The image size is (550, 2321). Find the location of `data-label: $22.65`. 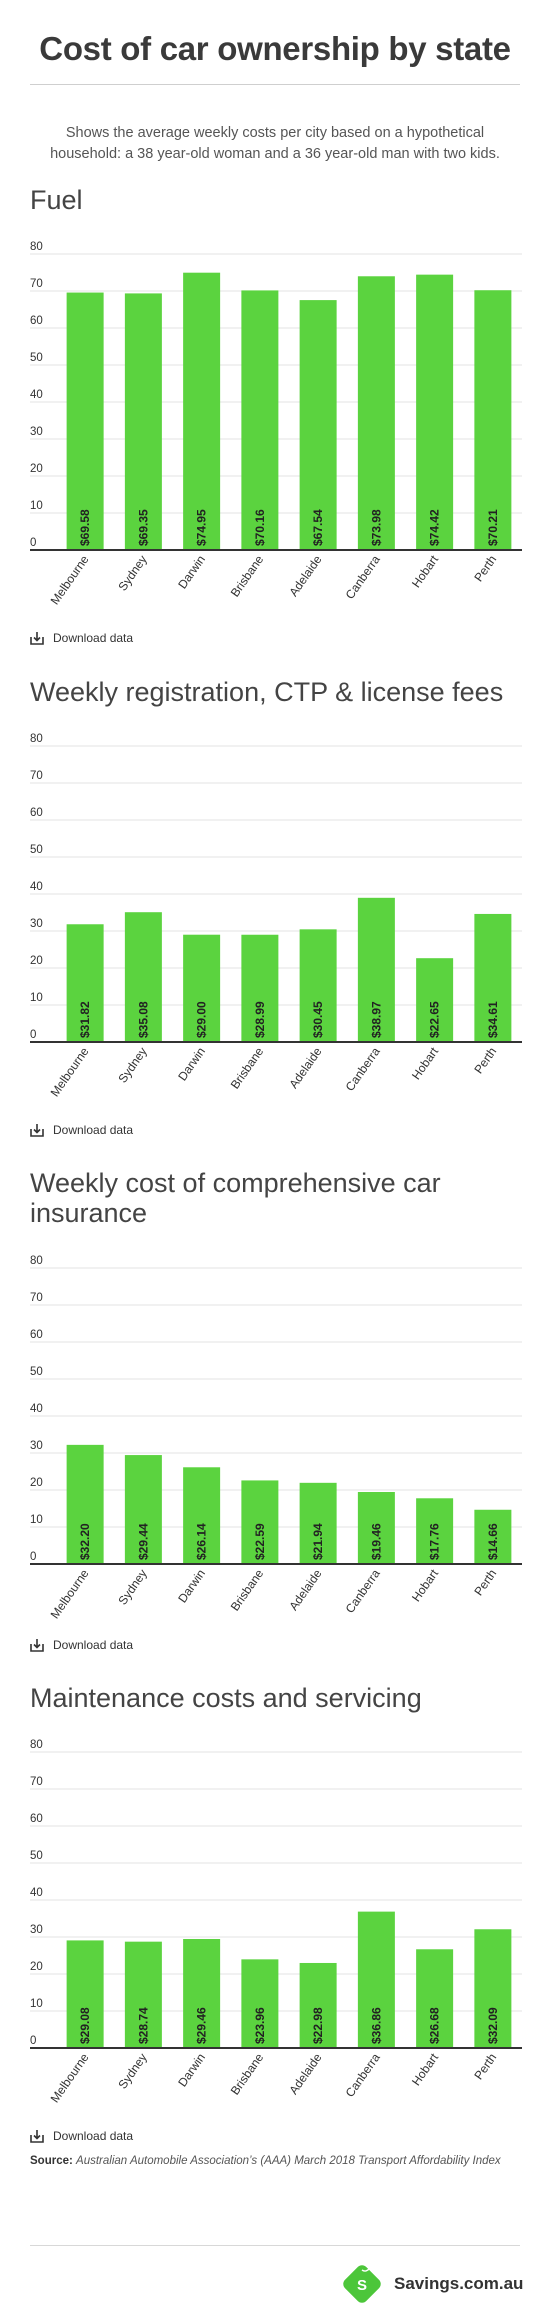

data-label: $22.65 is located at coordinates (435, 1019).